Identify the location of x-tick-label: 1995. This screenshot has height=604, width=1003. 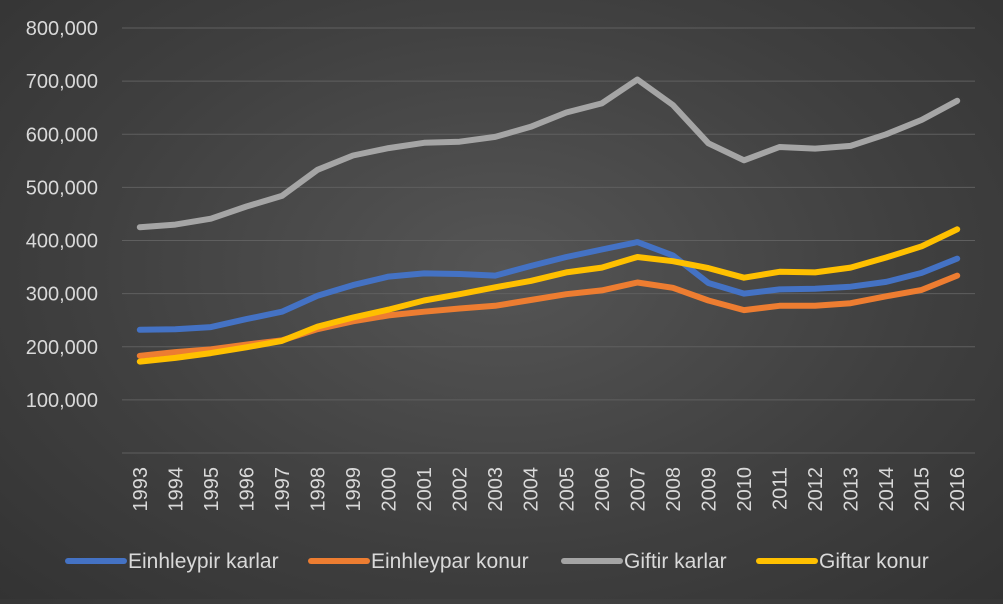
(212, 489).